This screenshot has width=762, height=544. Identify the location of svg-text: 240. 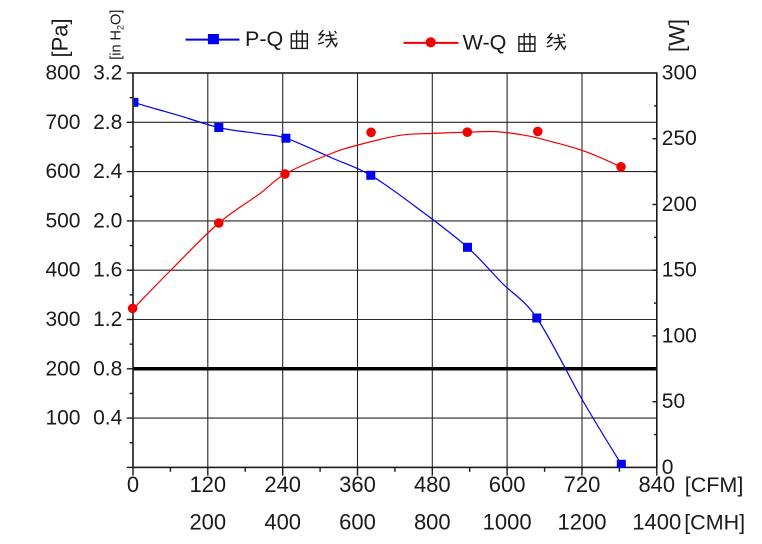
(282, 484).